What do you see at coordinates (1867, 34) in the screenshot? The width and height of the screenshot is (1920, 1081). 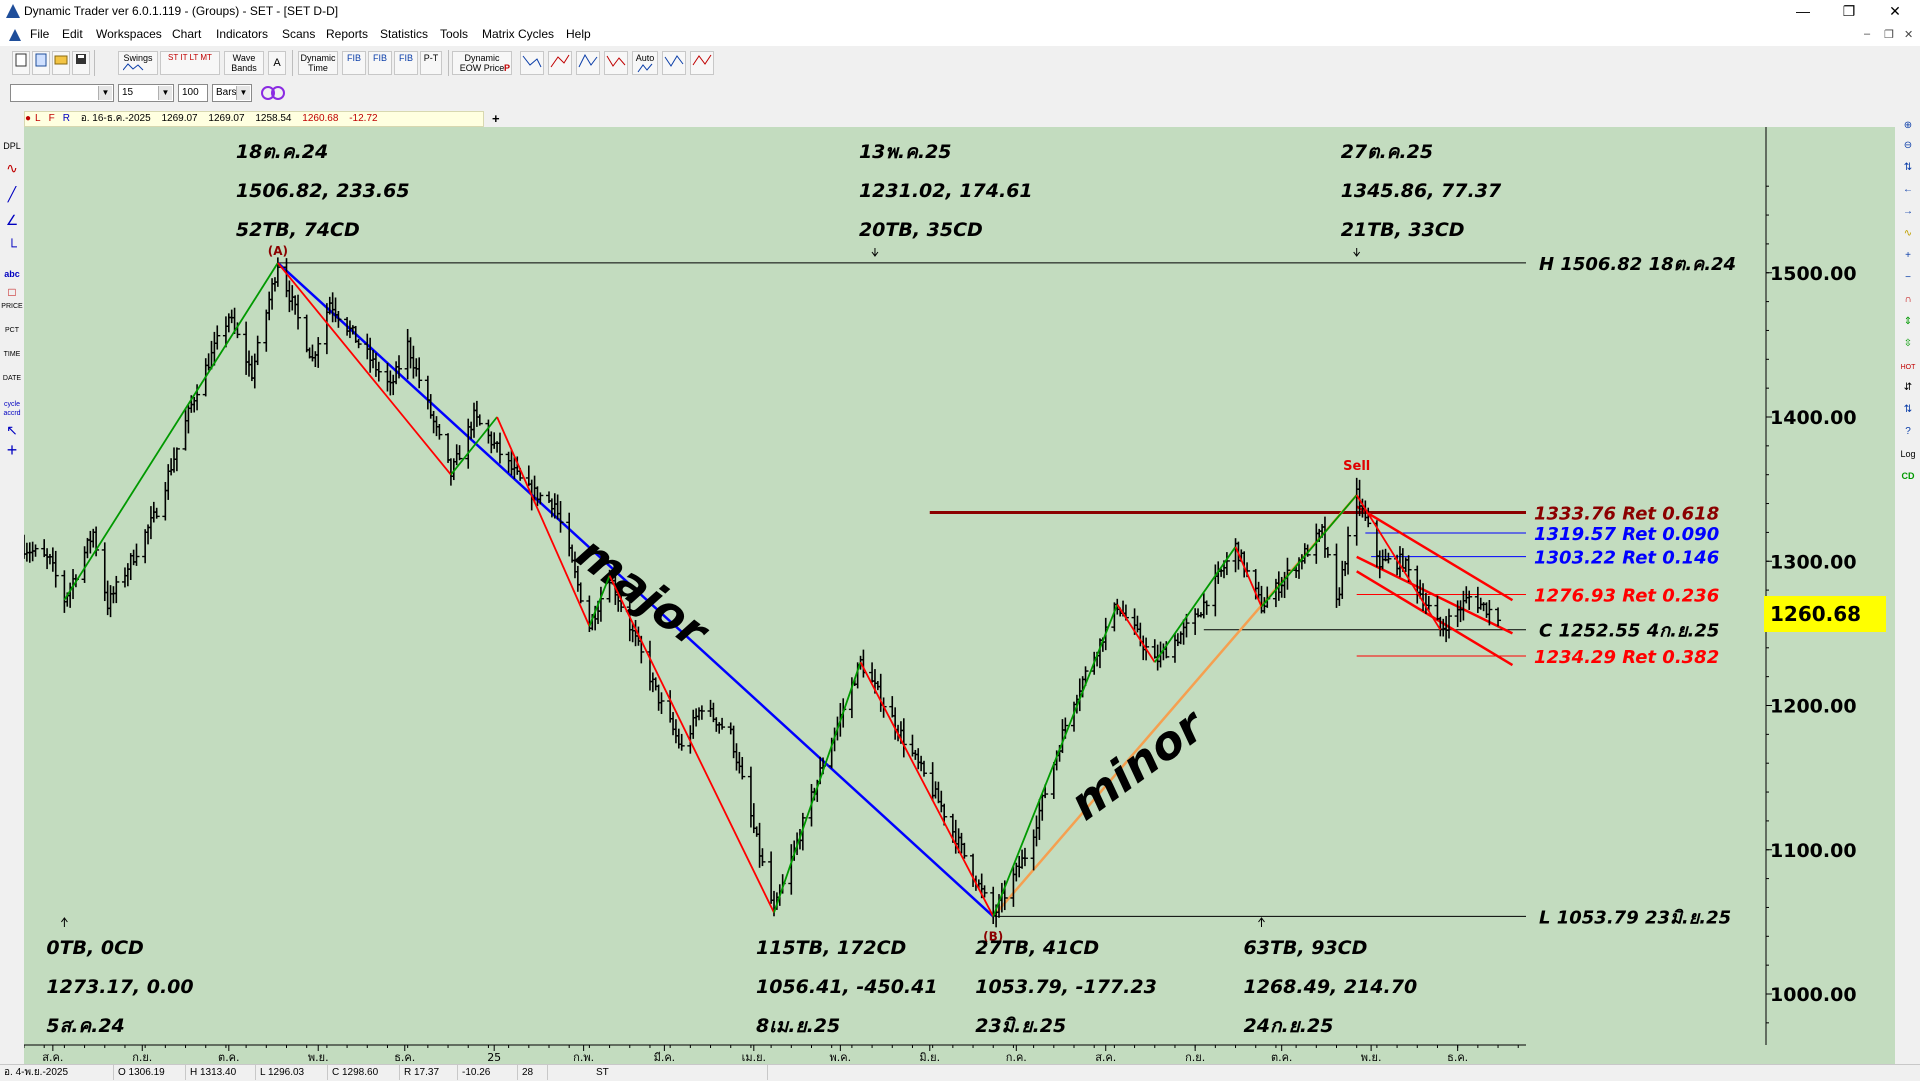 I see `mdi-minimize-button: –` at bounding box center [1867, 34].